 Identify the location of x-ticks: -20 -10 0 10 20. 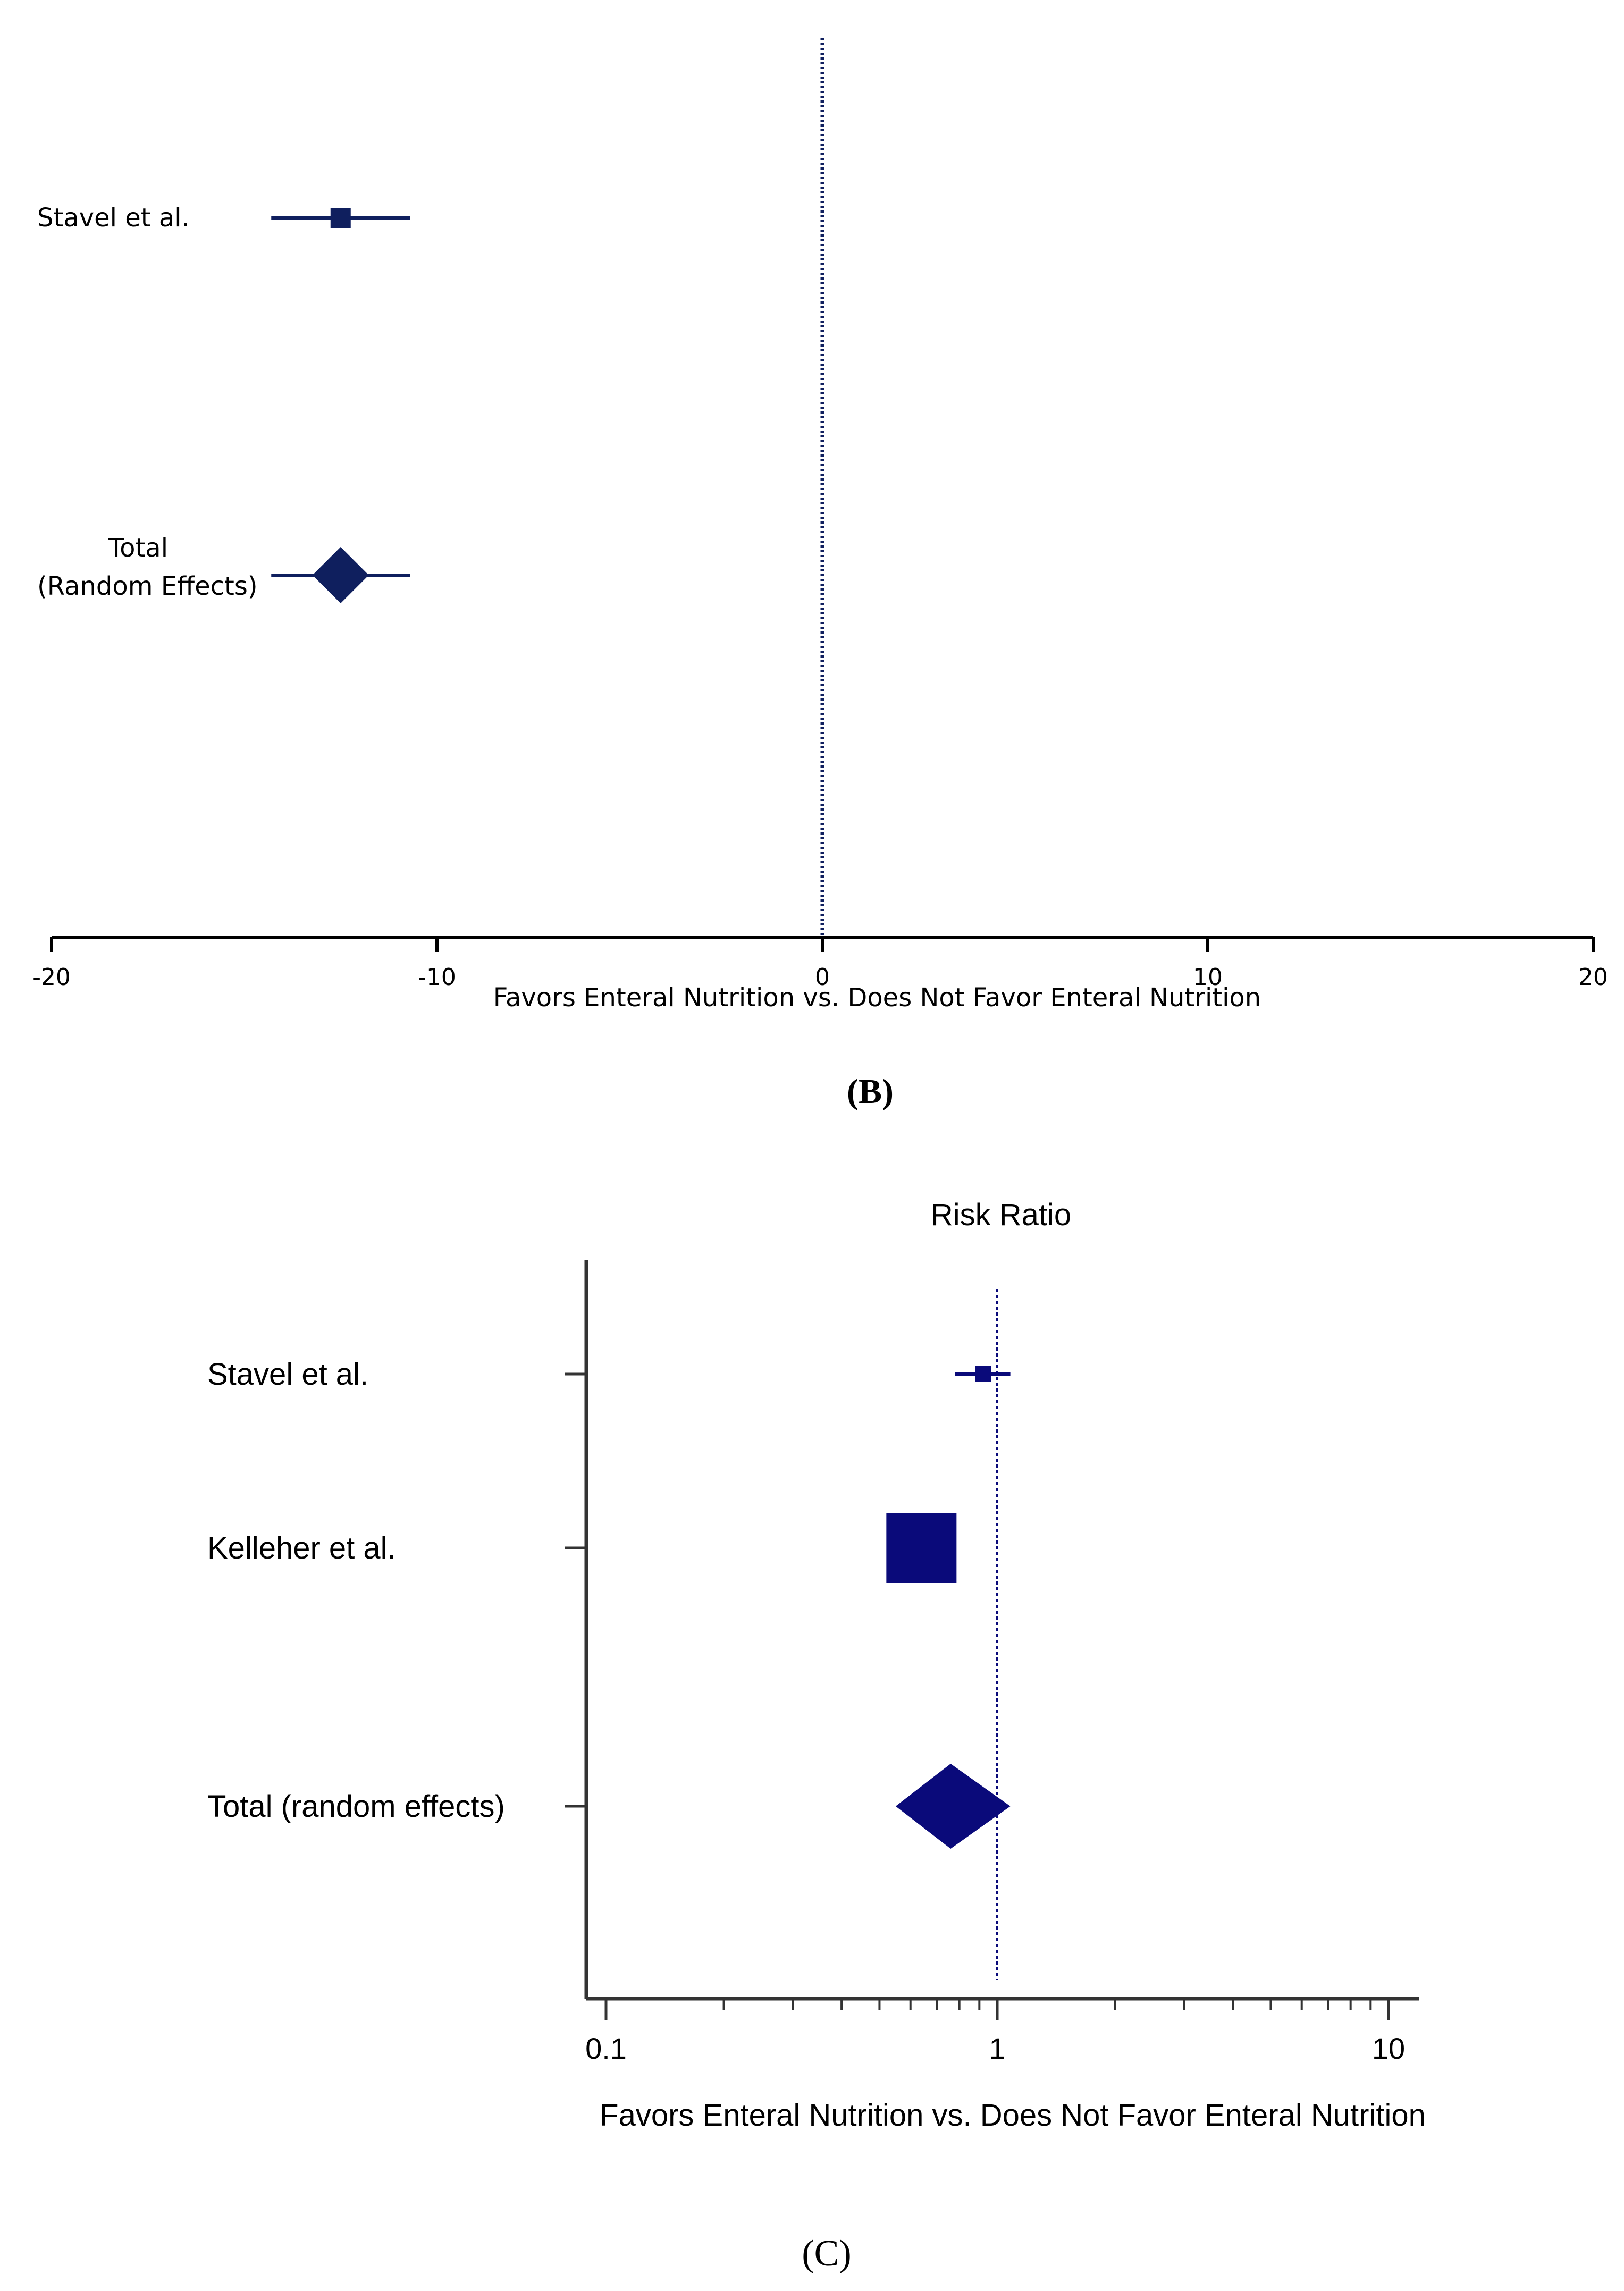
(820, 964).